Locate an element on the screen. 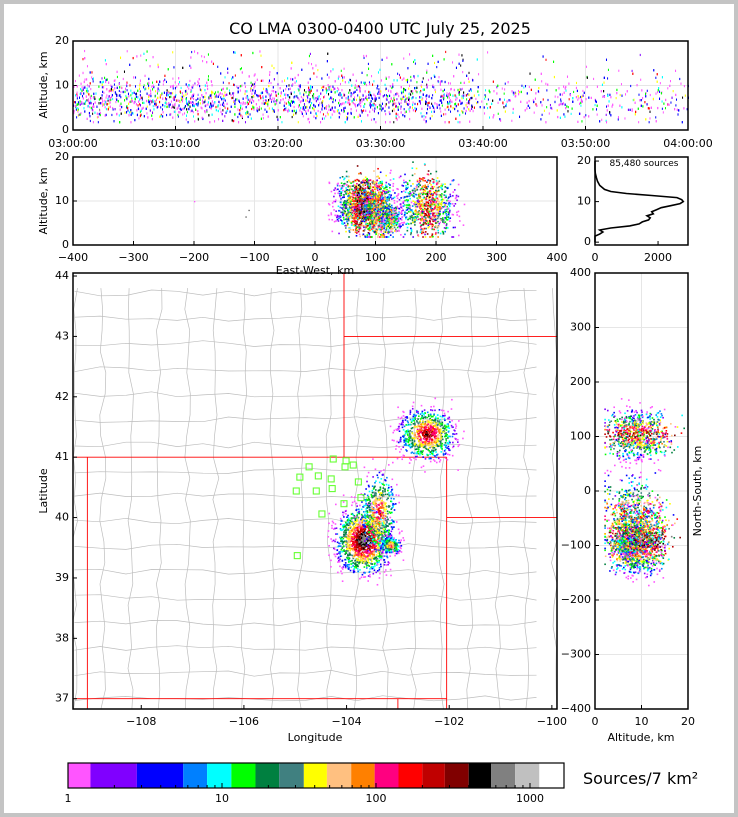 The height and width of the screenshot is (817, 738). map-ylabel: Latitude is located at coordinates (43, 491).